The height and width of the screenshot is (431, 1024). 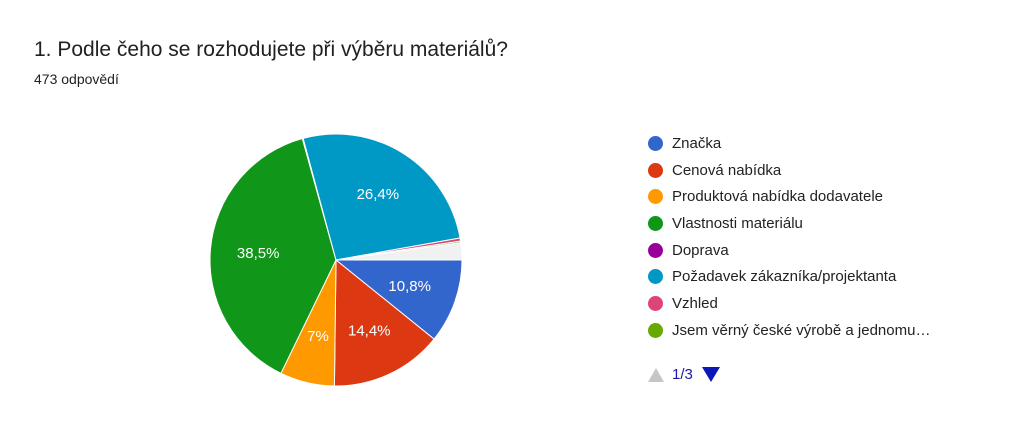 I want to click on legend-item: Požadavek zákazníka/projektanta, so click(x=789, y=276).